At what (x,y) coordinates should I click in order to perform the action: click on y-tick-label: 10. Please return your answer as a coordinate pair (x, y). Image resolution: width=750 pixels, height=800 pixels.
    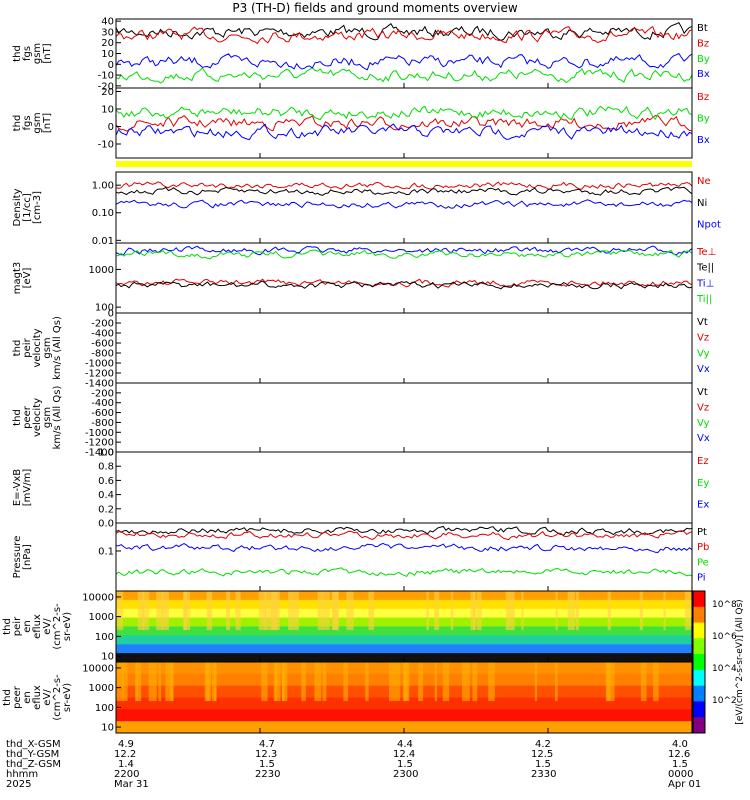
    Looking at the image, I should click on (107, 657).